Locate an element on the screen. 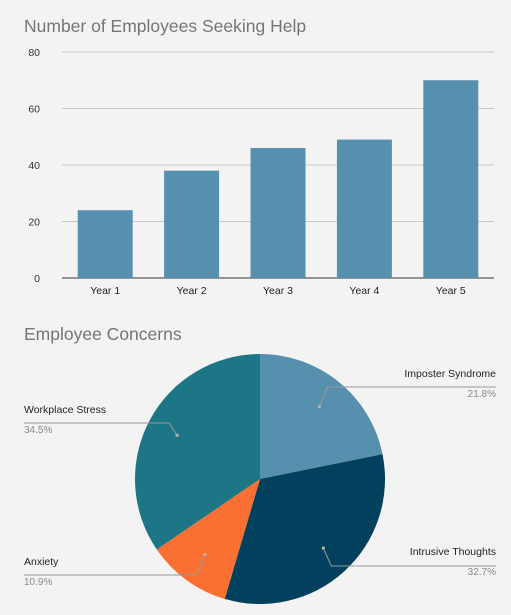 The height and width of the screenshot is (615, 511). slice-label: Intrusive Thoughts is located at coordinates (453, 552).